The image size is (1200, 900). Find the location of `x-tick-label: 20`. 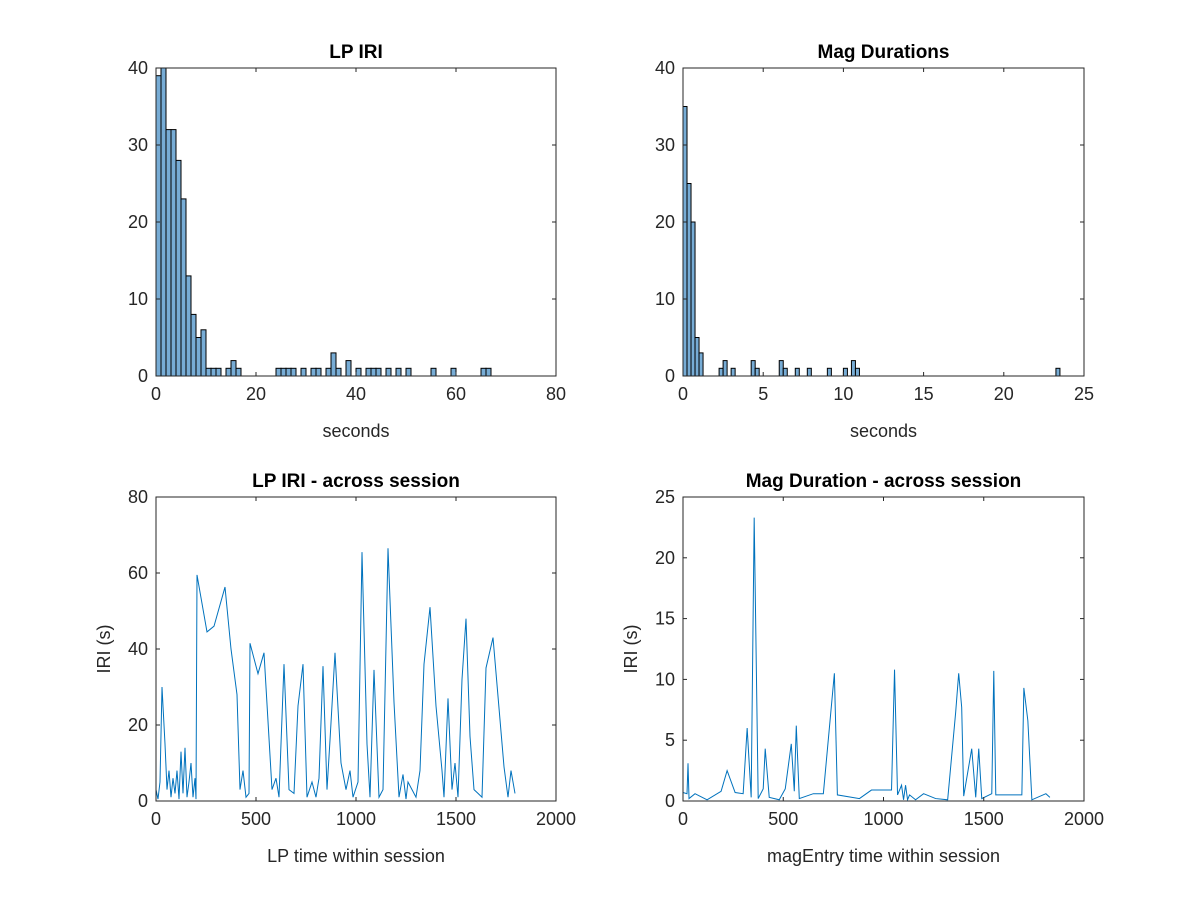

x-tick-label: 20 is located at coordinates (1004, 394).